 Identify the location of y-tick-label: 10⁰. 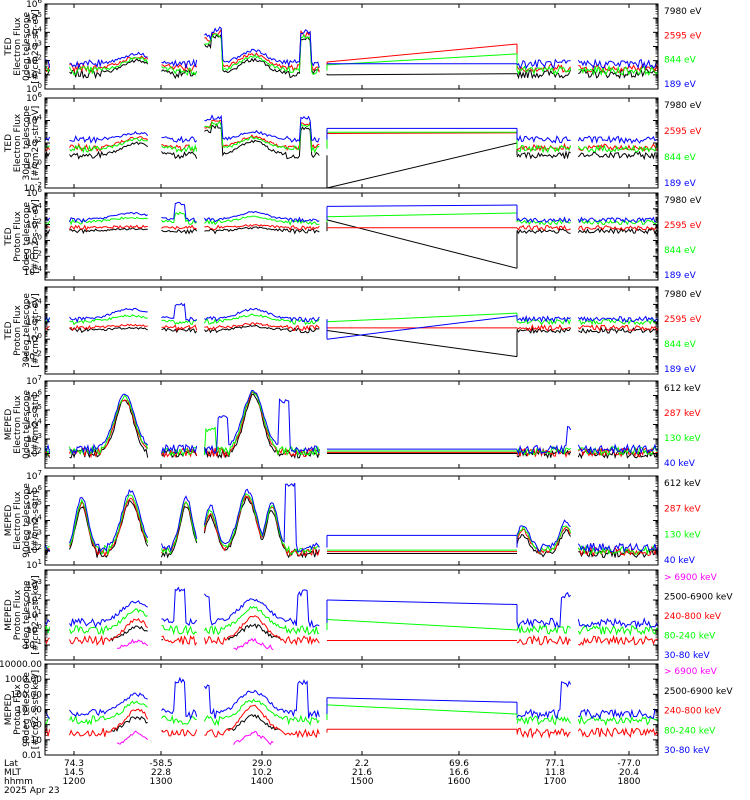
(34, 239).